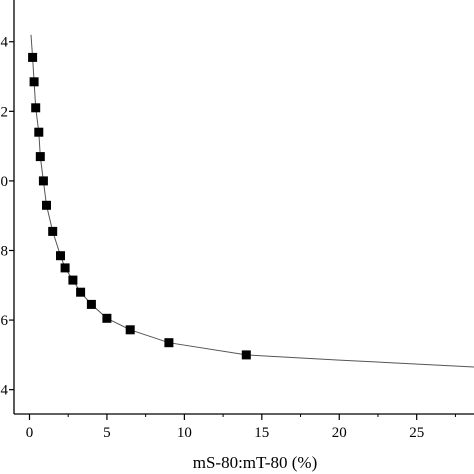 The height and width of the screenshot is (474, 474). Describe the element at coordinates (339, 433) in the screenshot. I see `x-tick-label: 20` at that location.